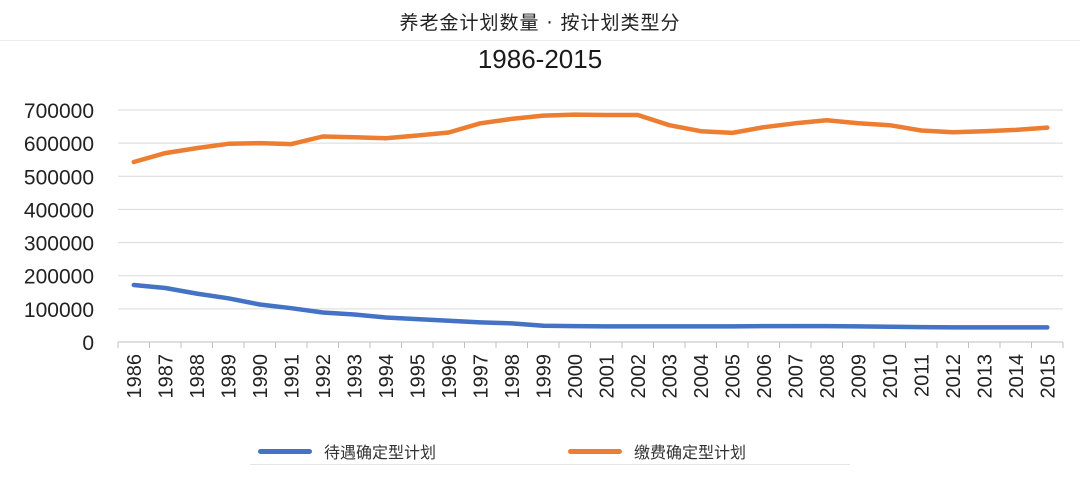 Image resolution: width=1080 pixels, height=484 pixels. What do you see at coordinates (59, 210) in the screenshot?
I see `y-tick-label: 400000` at bounding box center [59, 210].